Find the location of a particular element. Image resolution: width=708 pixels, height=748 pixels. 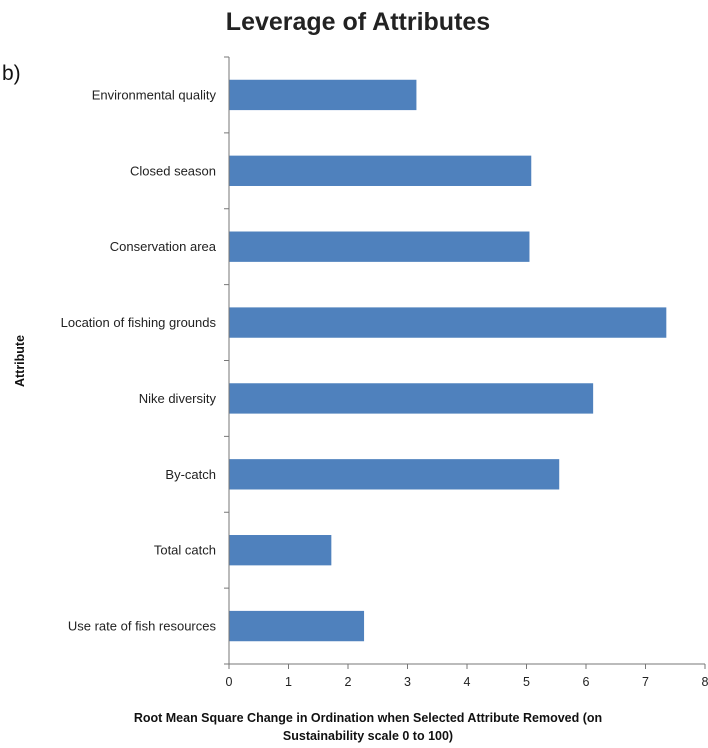

x-tick-label: 1 is located at coordinates (288, 682).